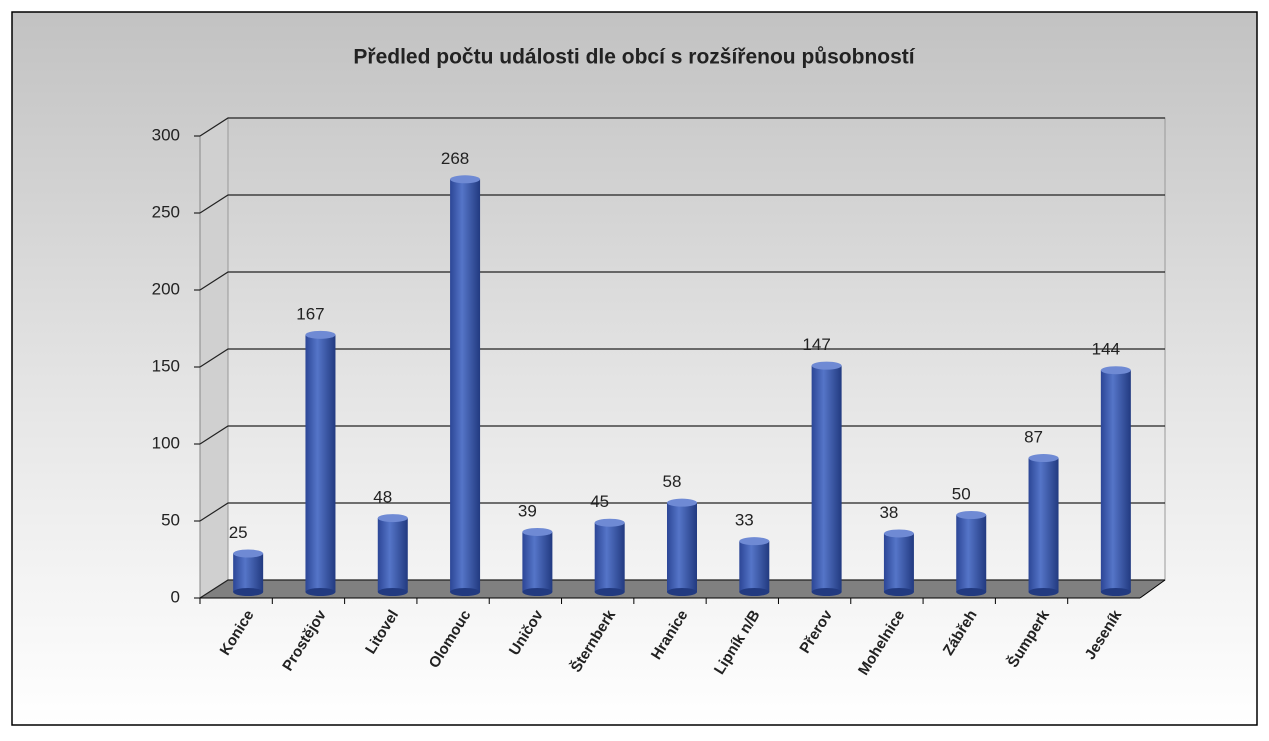 The image size is (1269, 741). Describe the element at coordinates (599, 501) in the screenshot. I see `data-label: 45` at that location.